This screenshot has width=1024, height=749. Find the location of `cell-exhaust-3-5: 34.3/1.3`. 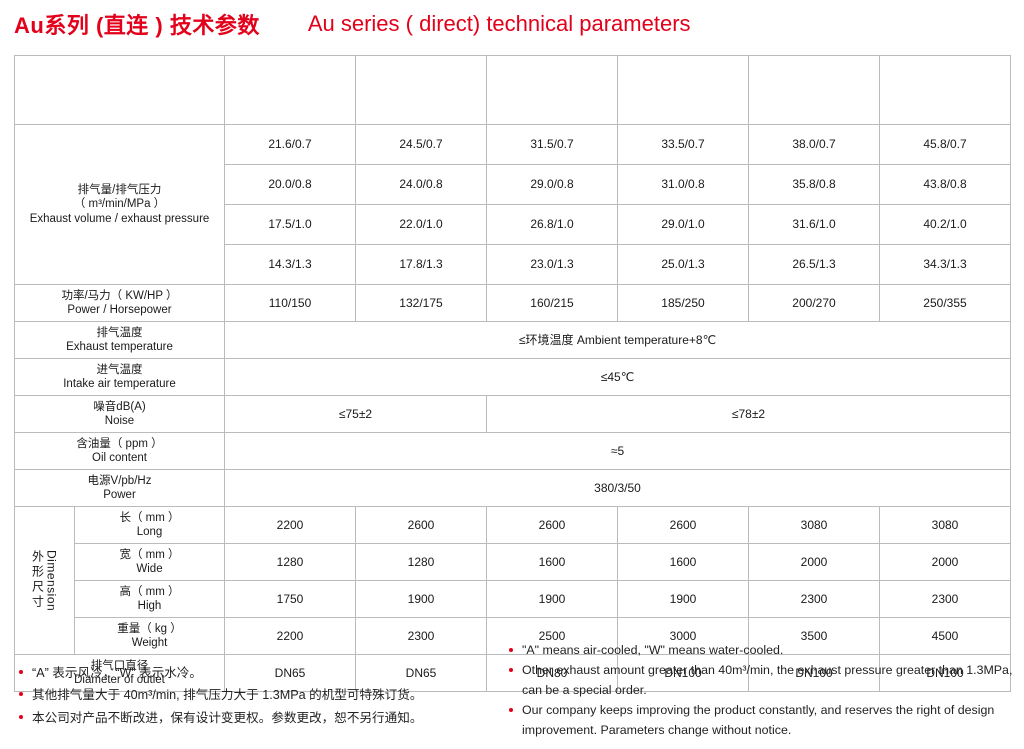

cell-exhaust-3-5: 34.3/1.3 is located at coordinates (945, 264).